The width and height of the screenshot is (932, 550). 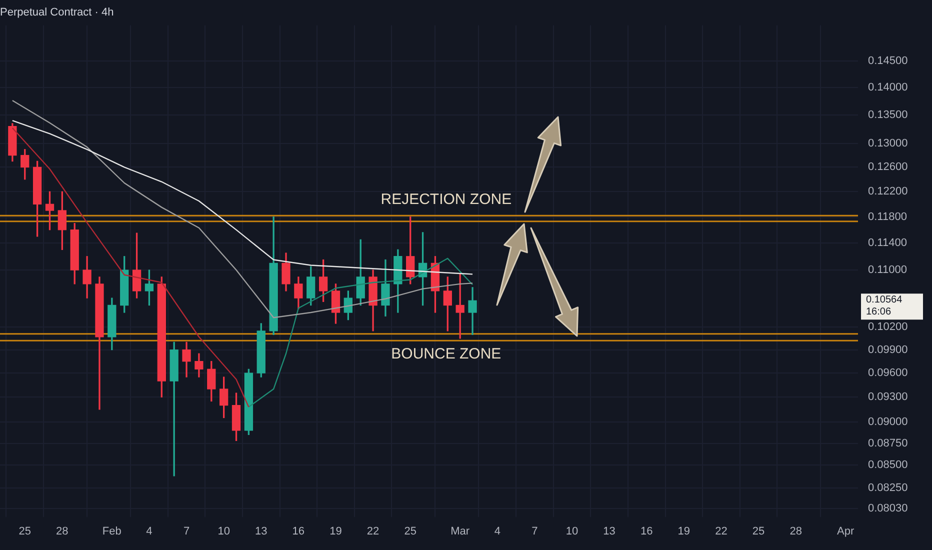 I want to click on y-tick-label: 0.08750, so click(x=888, y=443).